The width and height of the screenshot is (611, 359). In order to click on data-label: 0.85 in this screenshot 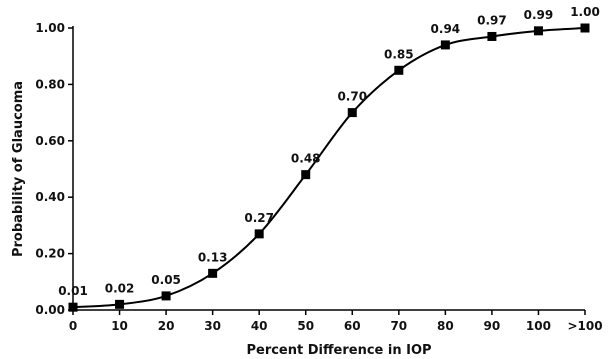, I will do `click(399, 54)`.